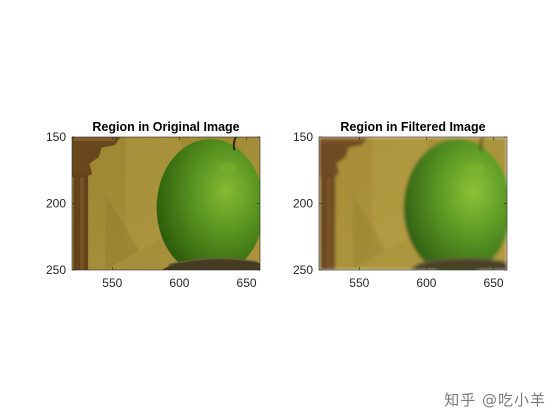  I want to click on ticks-filtered: 550 600 650 150 200 250, so click(400, 210).